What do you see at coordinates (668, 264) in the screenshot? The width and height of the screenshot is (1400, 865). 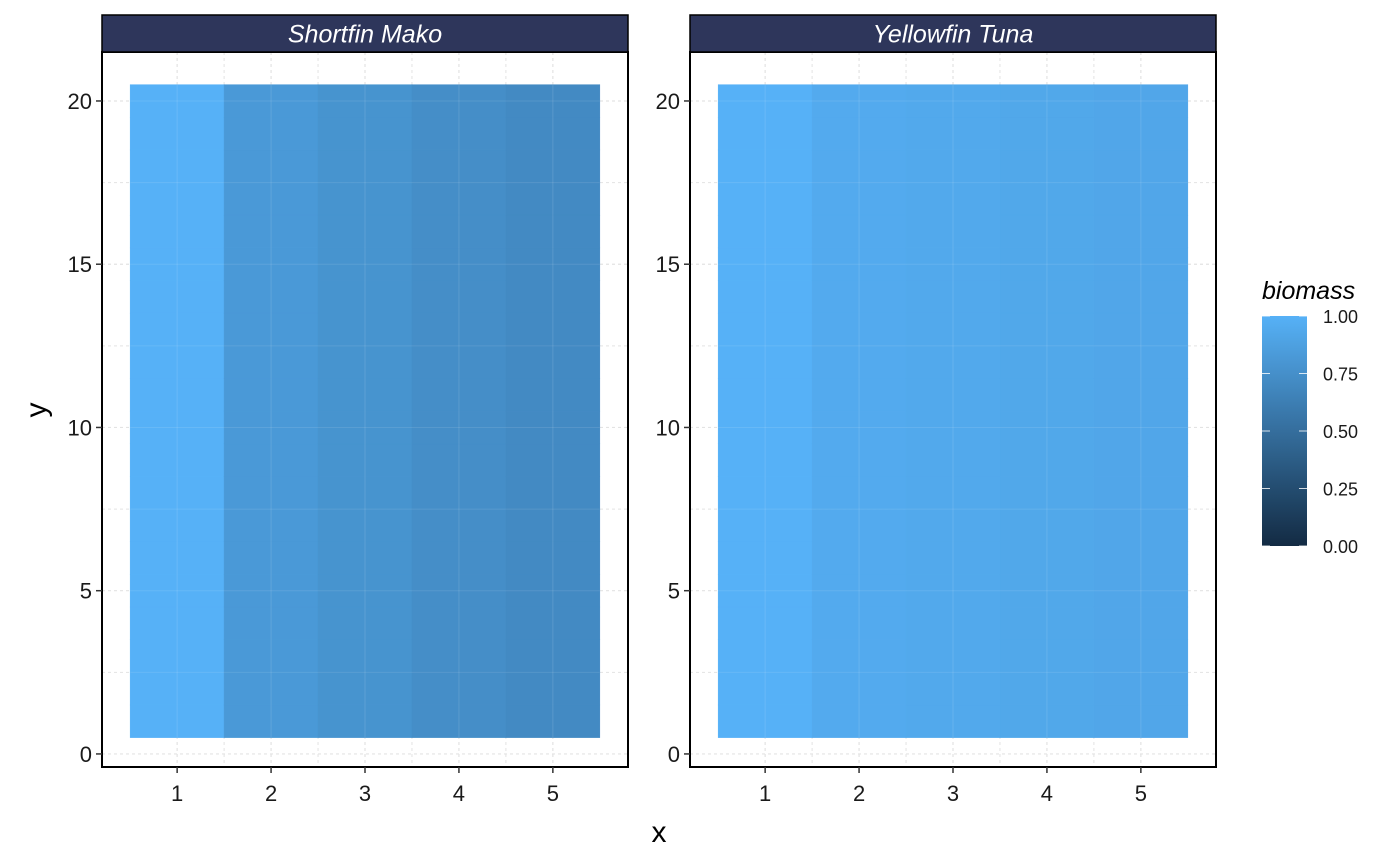 I see `y-tick-label: 15` at bounding box center [668, 264].